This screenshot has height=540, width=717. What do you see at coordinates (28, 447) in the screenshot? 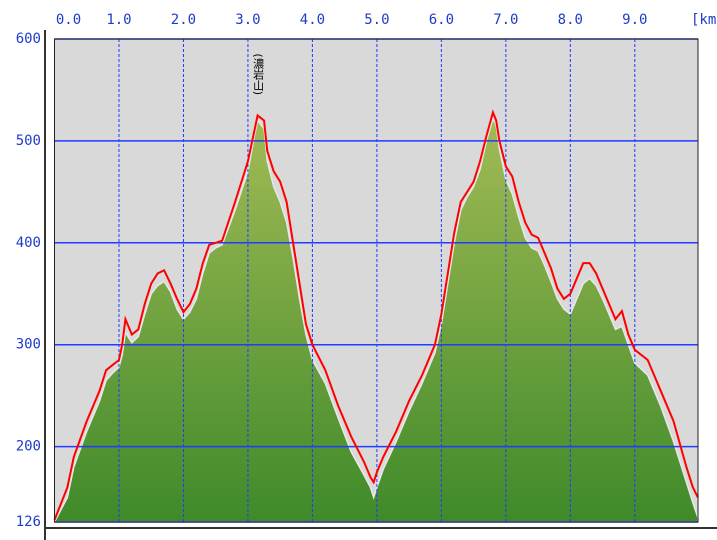
I see `y-tick-label: 200` at bounding box center [28, 447].